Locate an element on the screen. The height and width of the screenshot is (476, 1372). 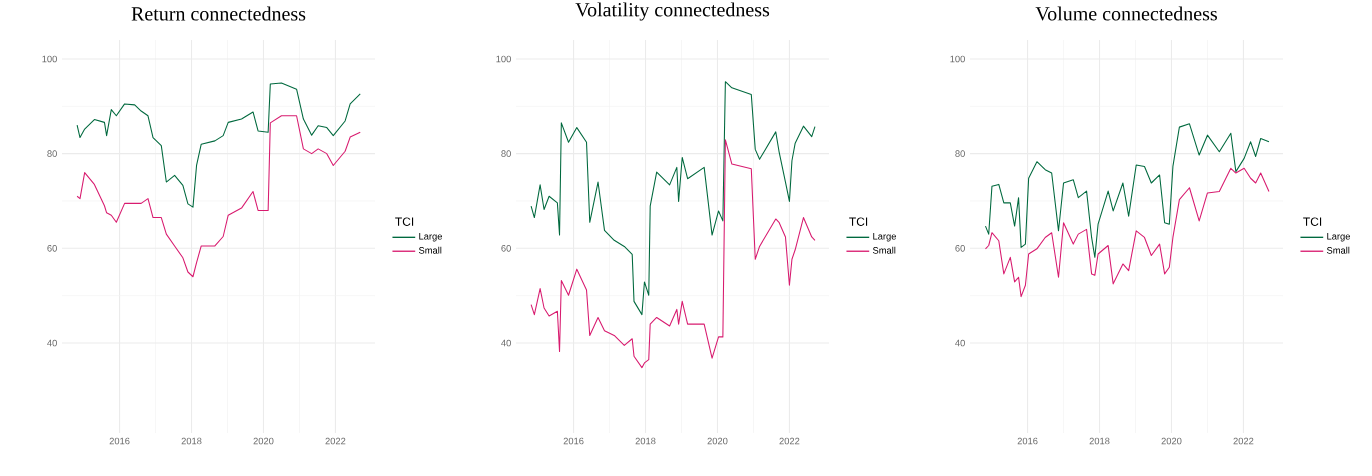
chart-title: Volume connectedness is located at coordinates (1126, 13).